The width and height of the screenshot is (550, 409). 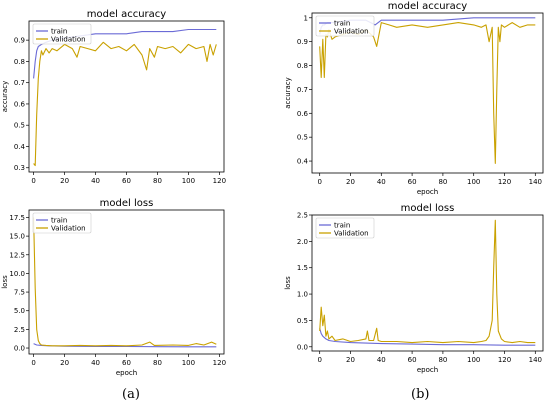 What do you see at coordinates (17, 274) in the screenshot?
I see `y-tick-label: 10.0` at bounding box center [17, 274].